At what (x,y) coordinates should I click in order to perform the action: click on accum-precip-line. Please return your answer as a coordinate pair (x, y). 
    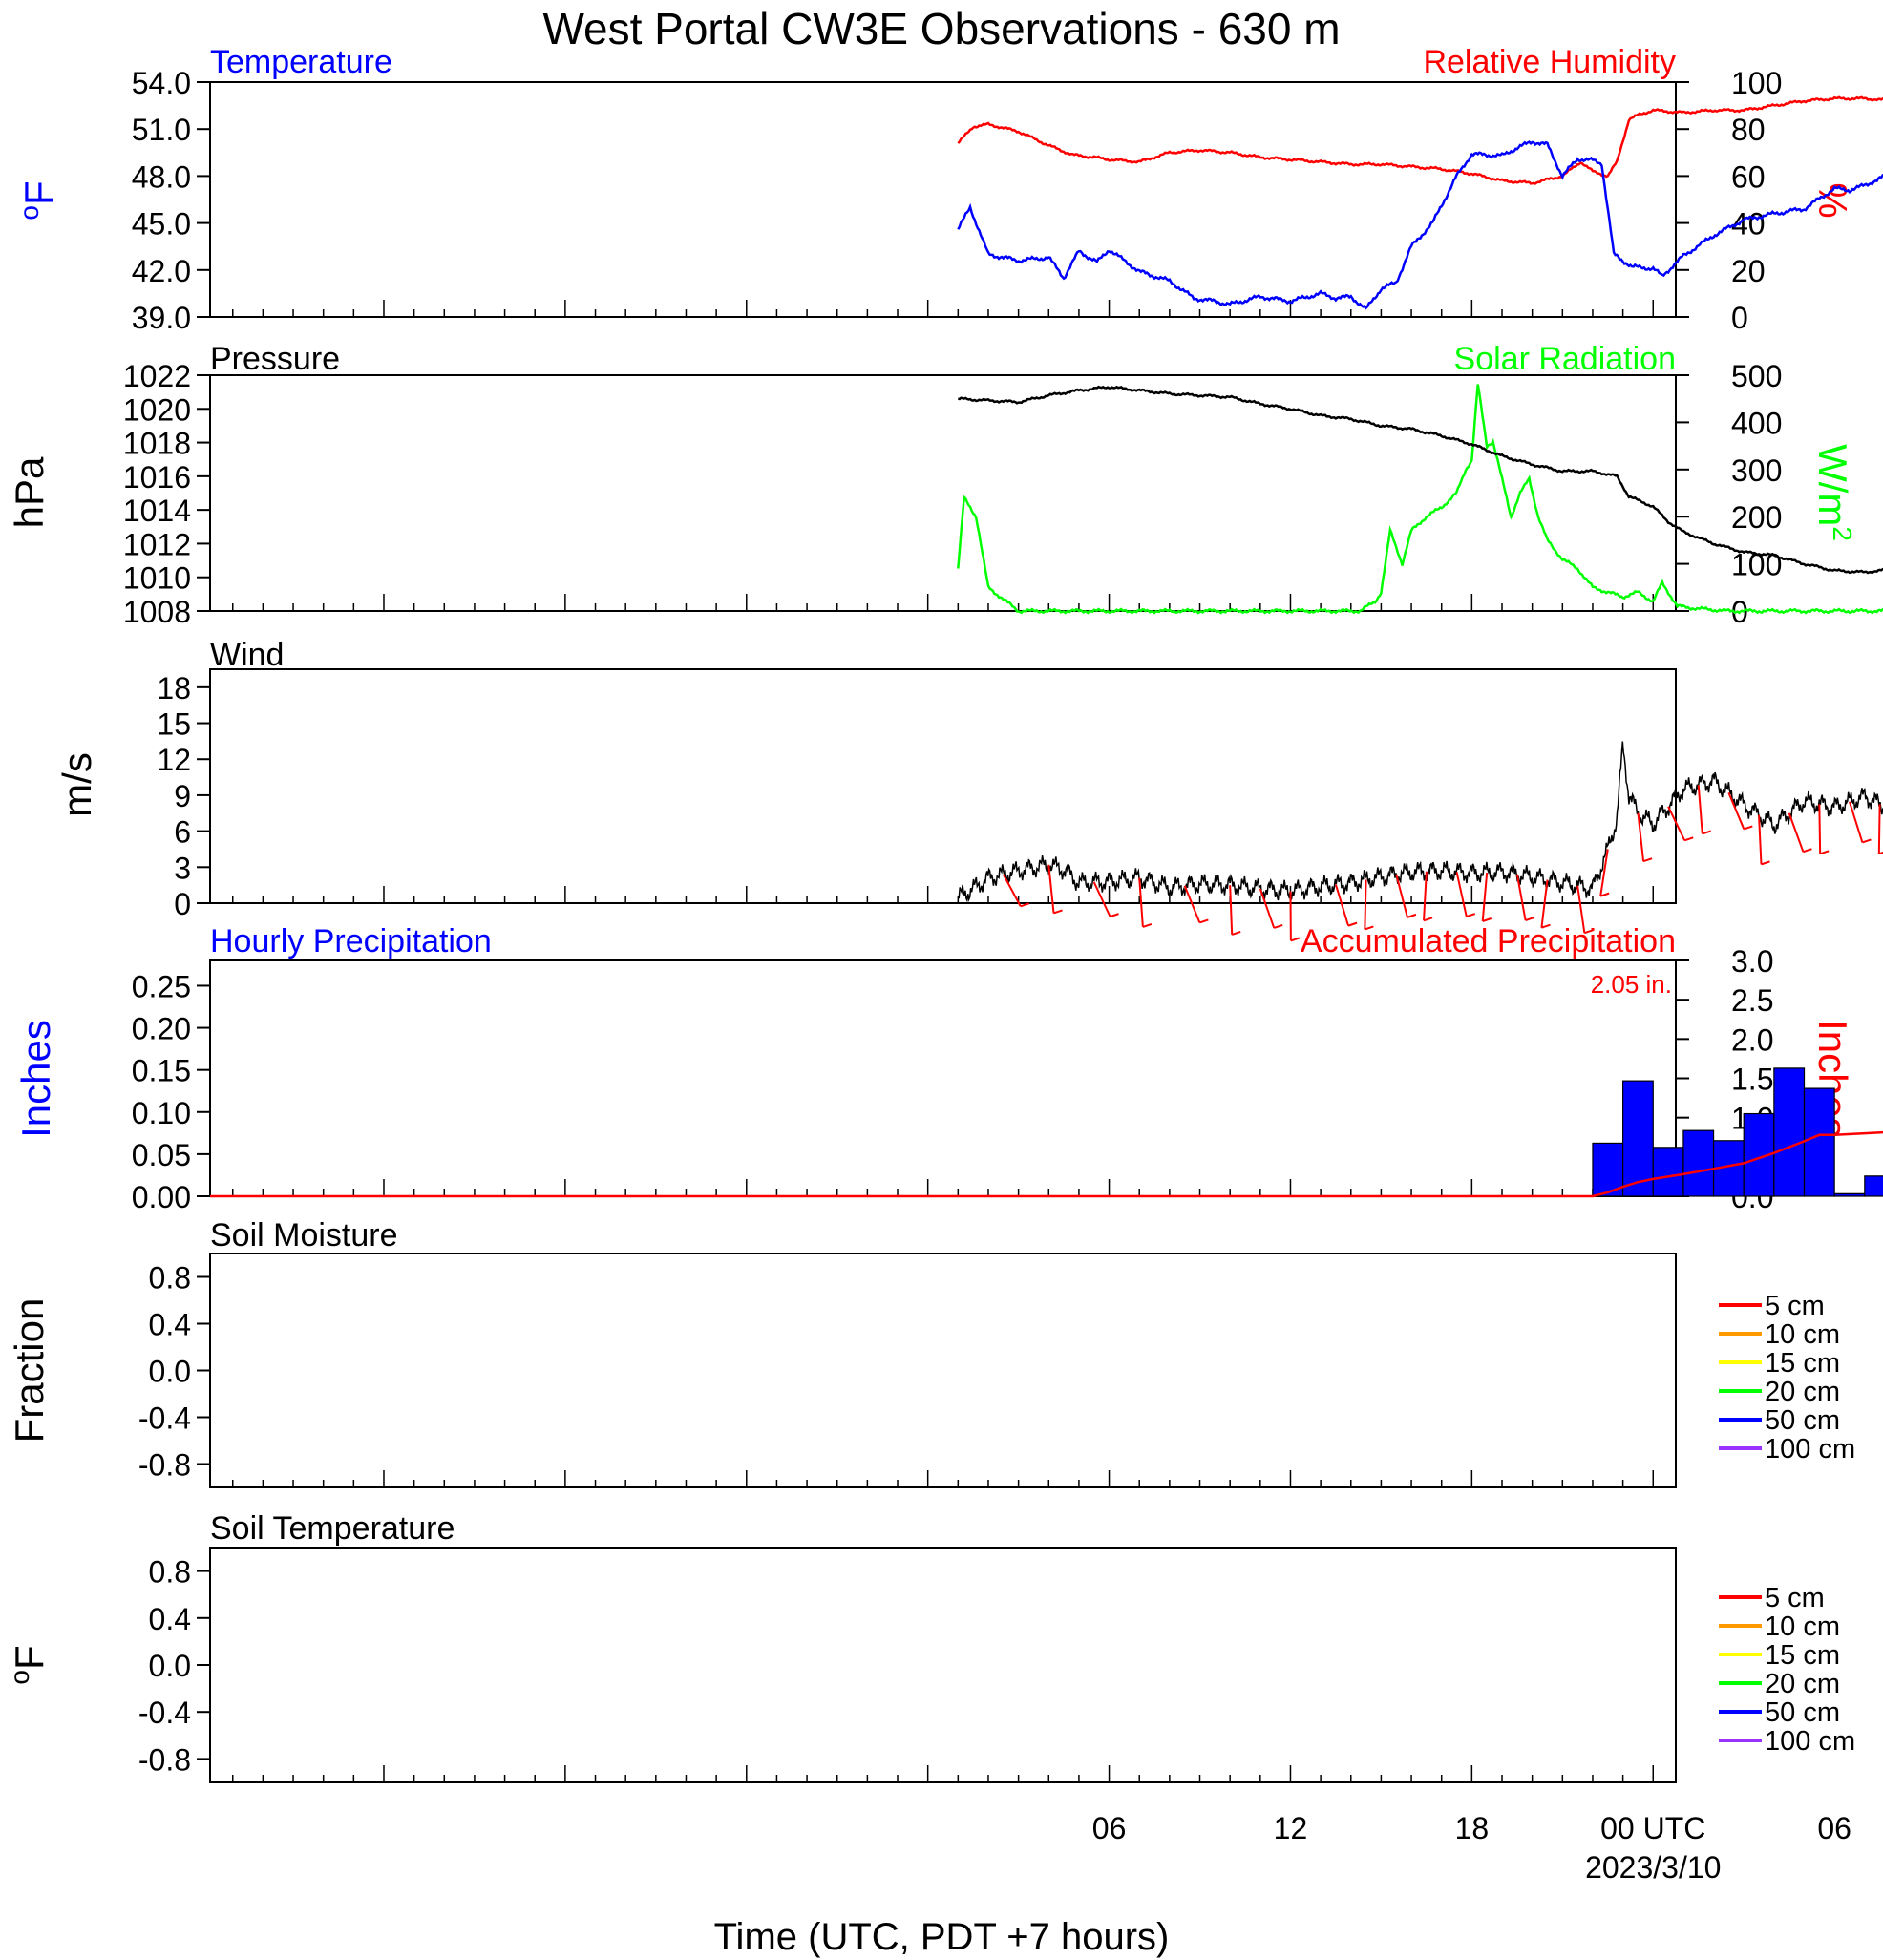
    Looking at the image, I should click on (1046, 1164).